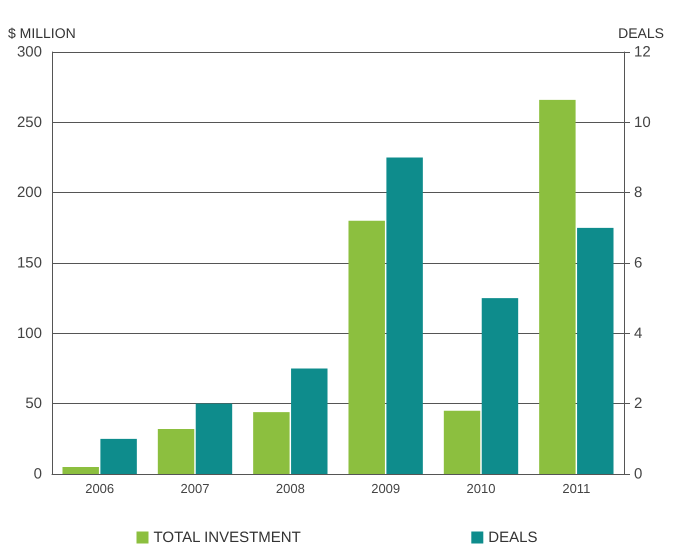 The image size is (674, 556). I want to click on y-axis-title: $ MILLION, so click(42, 33).